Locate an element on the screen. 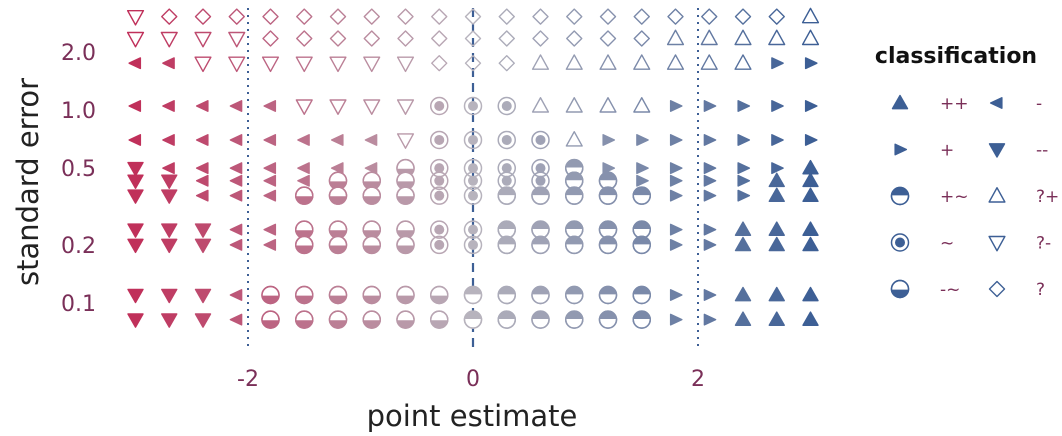 The width and height of the screenshot is (1062, 436). legend-label: ?+ is located at coordinates (1047, 197).